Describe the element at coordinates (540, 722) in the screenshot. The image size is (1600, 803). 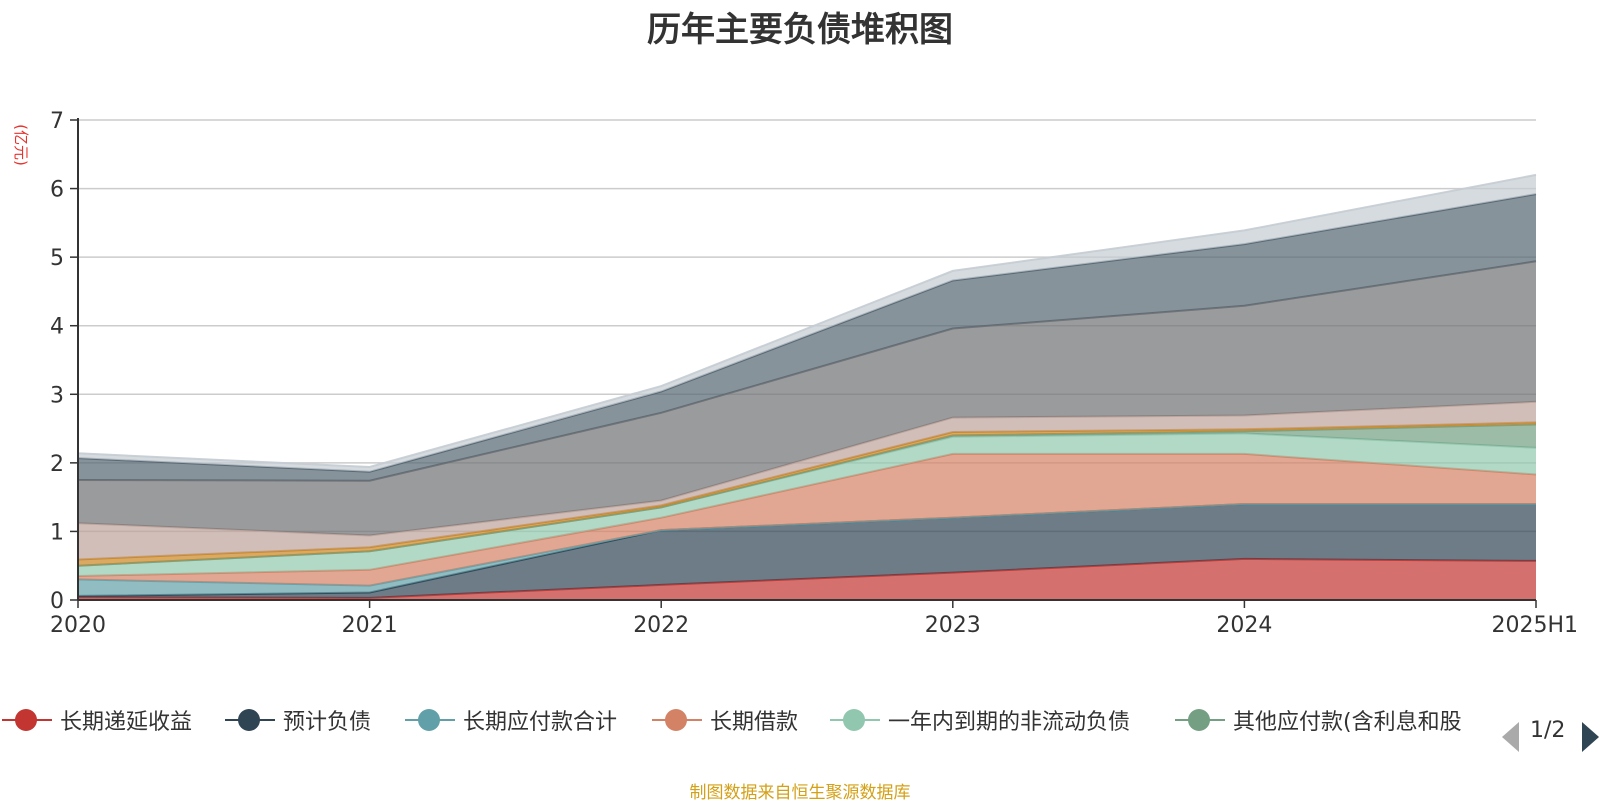
I see `legend-label: 长期应付款合计` at that location.